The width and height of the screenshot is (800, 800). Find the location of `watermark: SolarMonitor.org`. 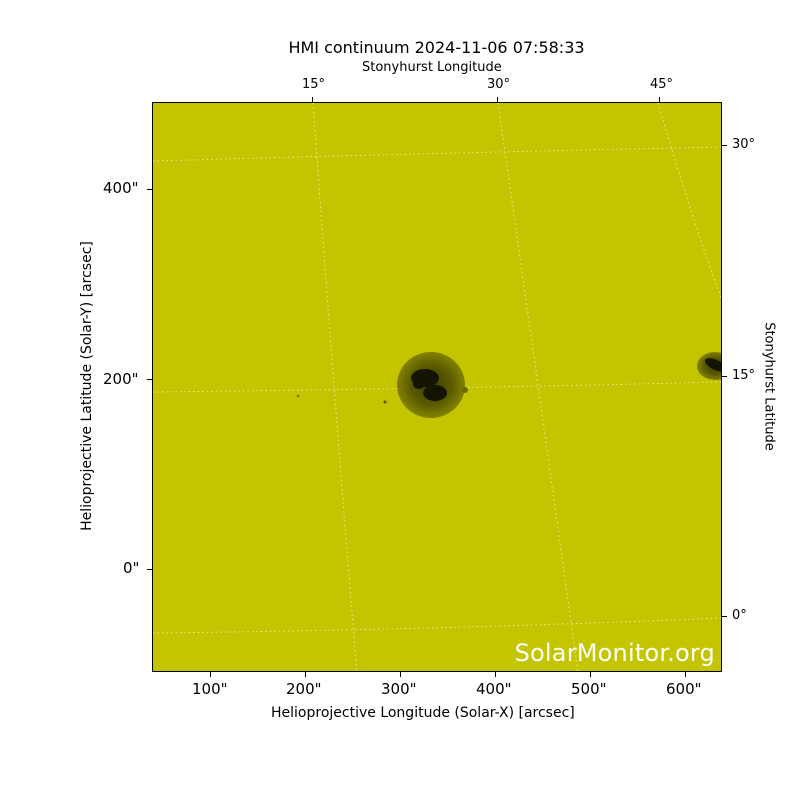

watermark: SolarMonitor.org is located at coordinates (614, 653).